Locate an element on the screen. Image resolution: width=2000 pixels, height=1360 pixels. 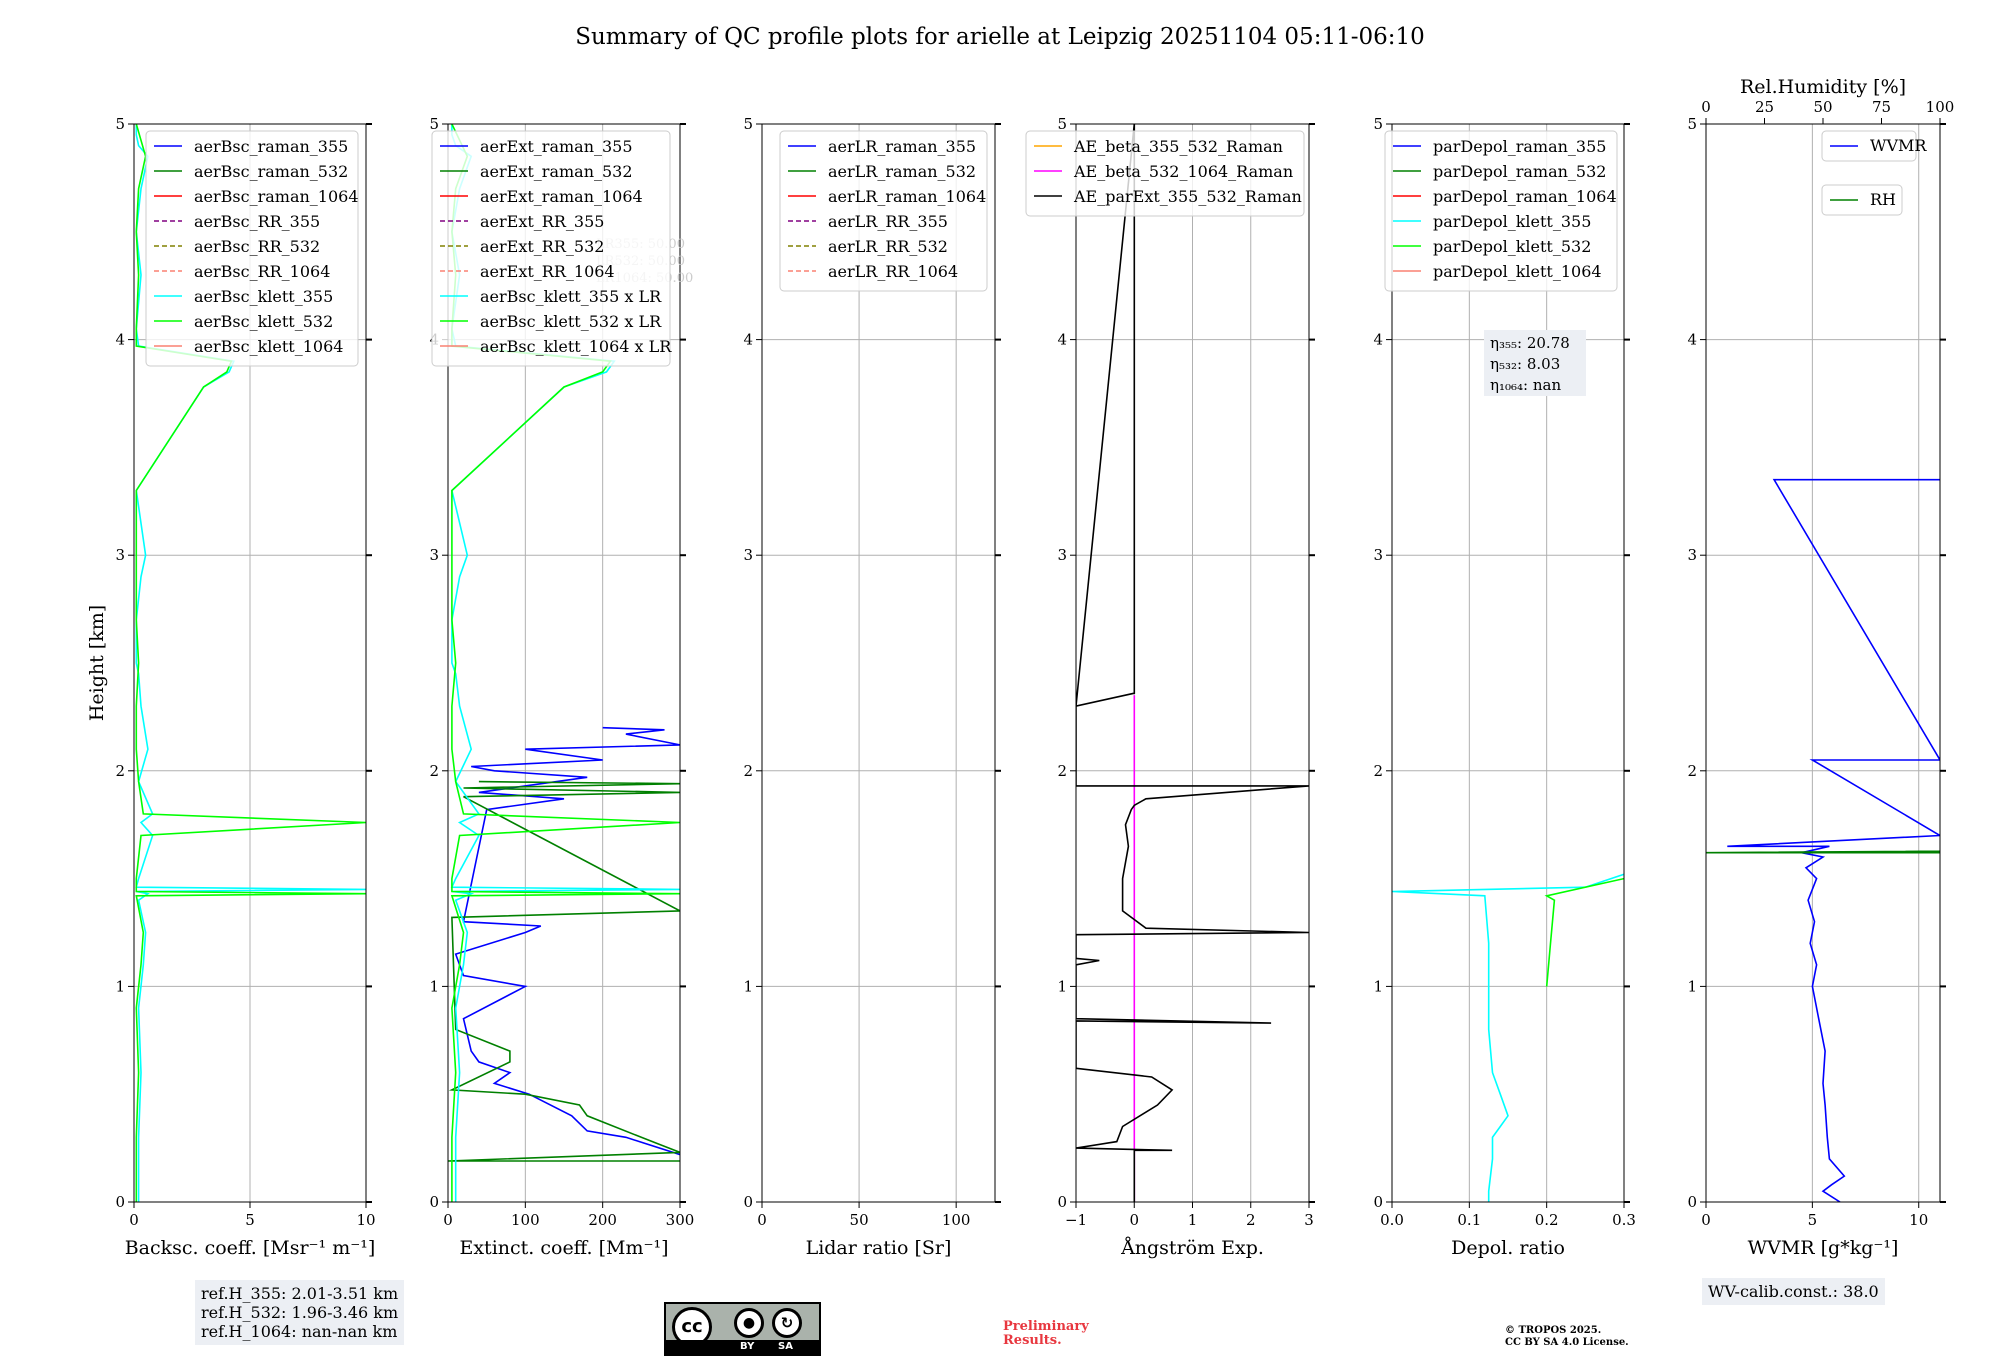
legend-label: RH is located at coordinates (1883, 199).